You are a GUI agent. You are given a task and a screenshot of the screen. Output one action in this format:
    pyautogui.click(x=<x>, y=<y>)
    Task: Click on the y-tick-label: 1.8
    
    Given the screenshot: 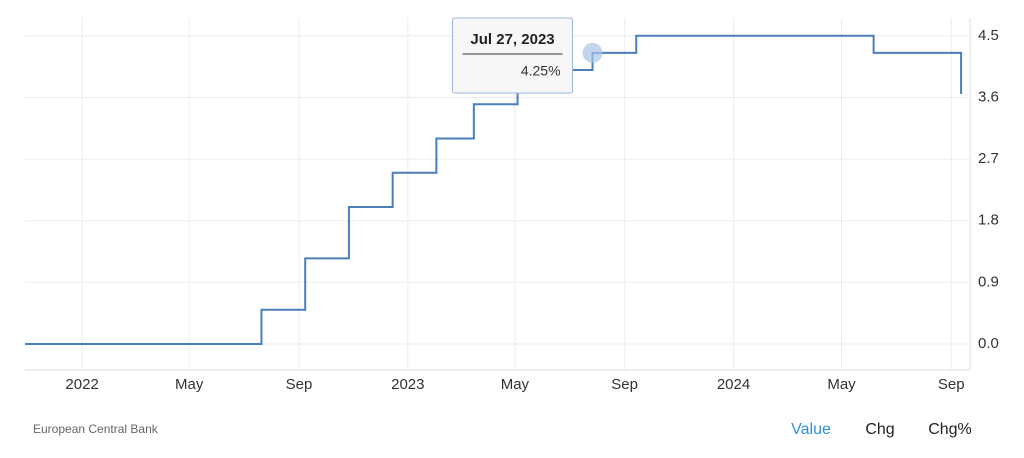 What is the action you would take?
    pyautogui.click(x=988, y=220)
    